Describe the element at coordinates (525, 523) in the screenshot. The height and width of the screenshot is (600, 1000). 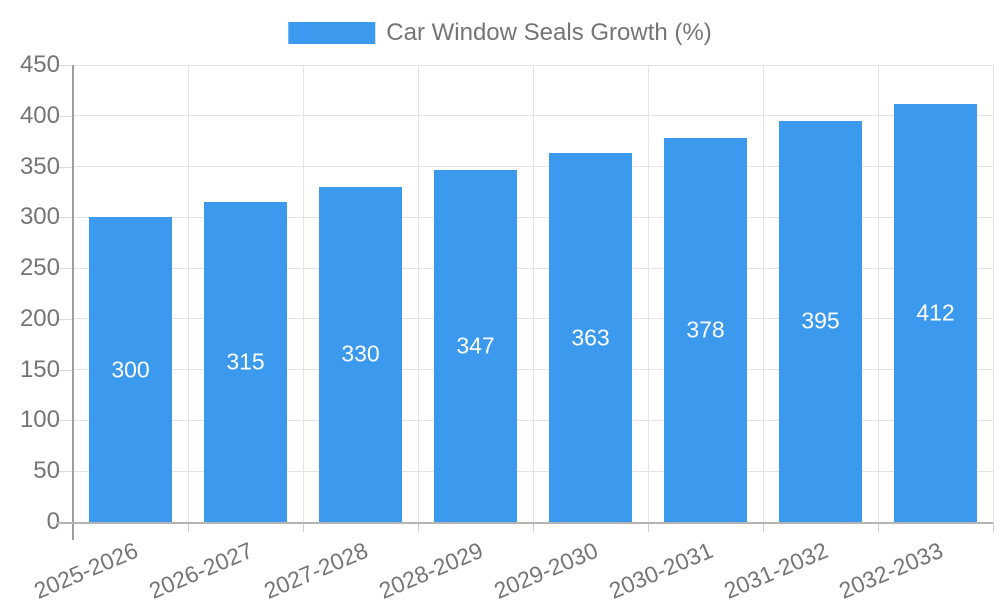
I see `x-axis-line` at that location.